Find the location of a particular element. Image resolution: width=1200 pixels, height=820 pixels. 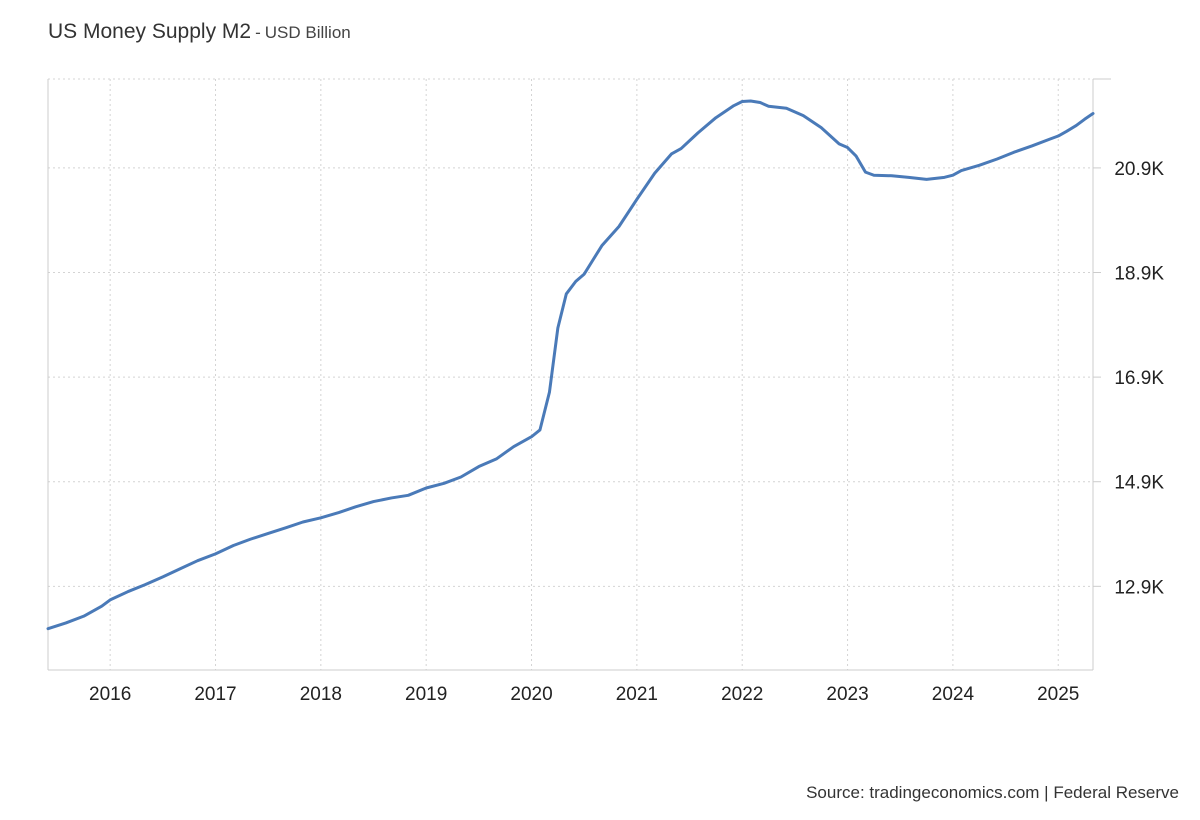

x-tick-label-2019: 2019 is located at coordinates (426, 694).